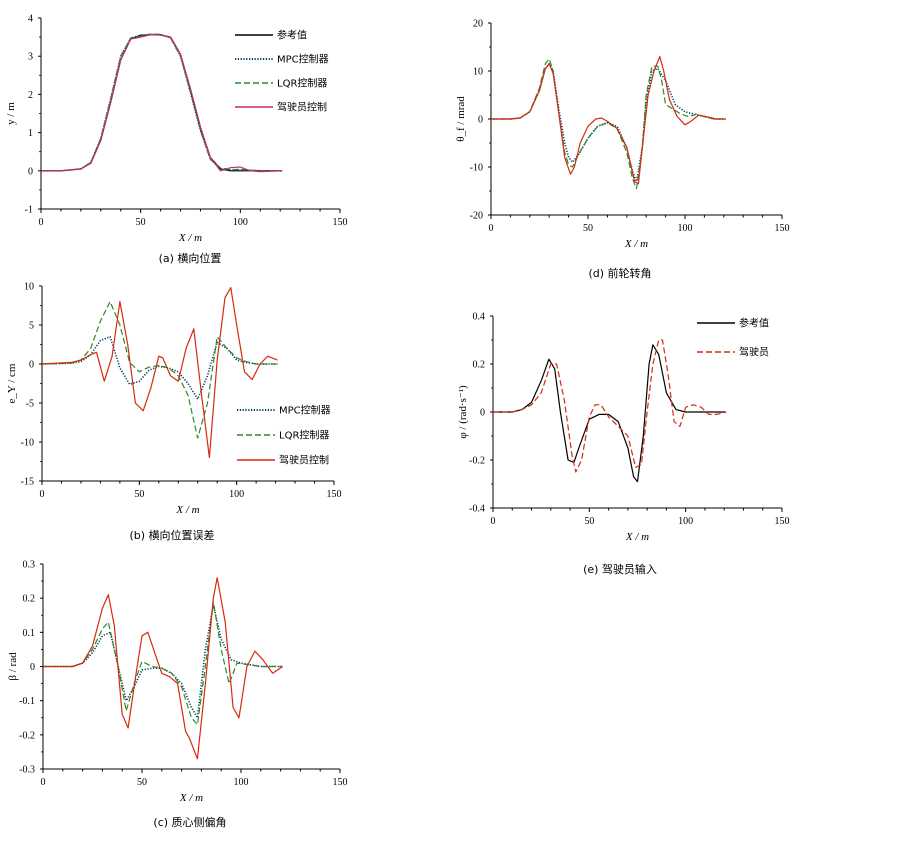 The image size is (907, 844). What do you see at coordinates (30, 57) in the screenshot?
I see `y-tick-label: 3` at bounding box center [30, 57].